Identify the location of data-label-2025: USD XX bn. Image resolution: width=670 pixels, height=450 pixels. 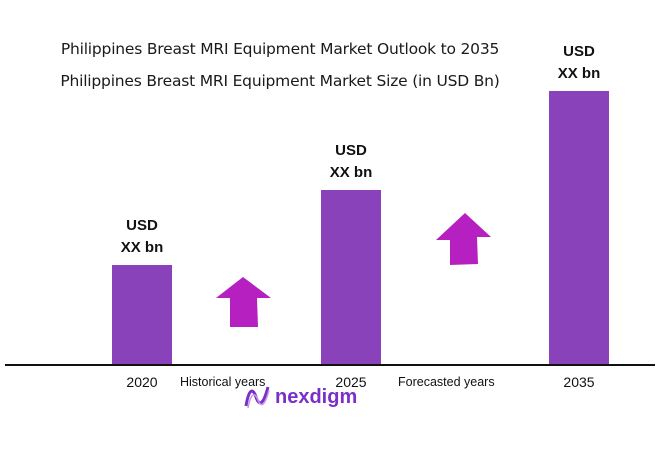
(351, 162).